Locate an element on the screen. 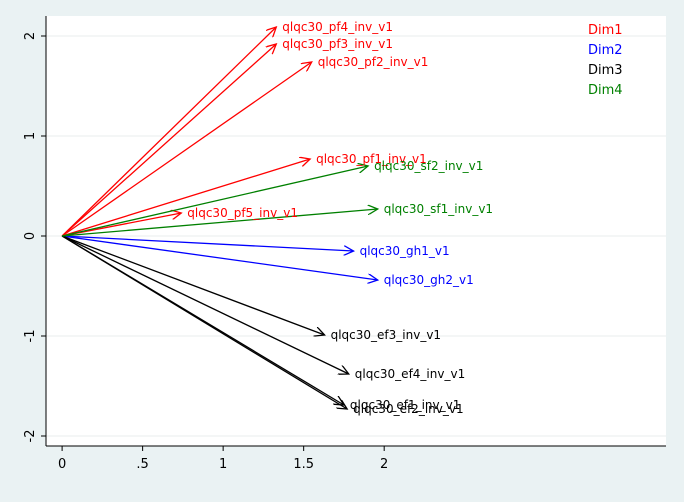 This screenshot has height=502, width=684. x-tick-label: 2 is located at coordinates (384, 464).